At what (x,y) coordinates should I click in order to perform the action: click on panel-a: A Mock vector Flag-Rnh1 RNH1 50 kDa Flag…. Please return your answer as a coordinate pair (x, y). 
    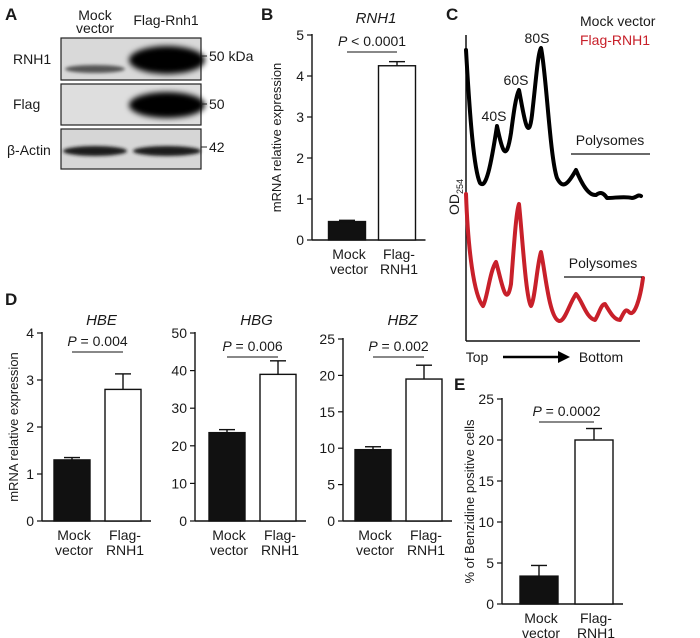
    Looking at the image, I should click on (129, 87).